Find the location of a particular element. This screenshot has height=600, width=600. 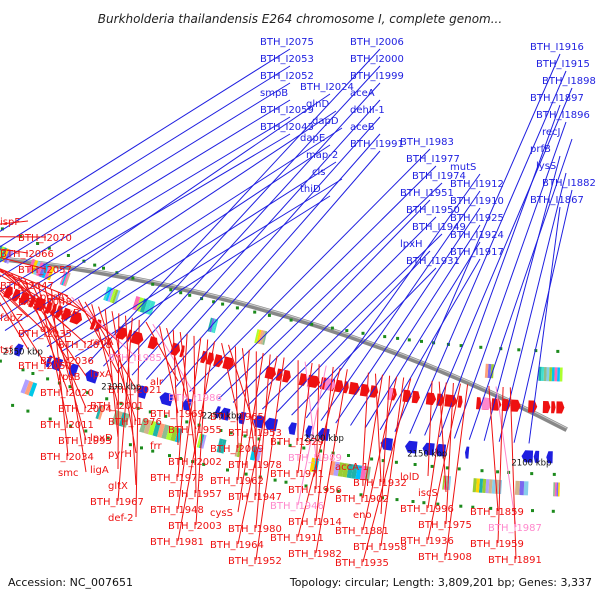

forward-gene-label: BTH_I1949 is located at coordinates (439, 227).